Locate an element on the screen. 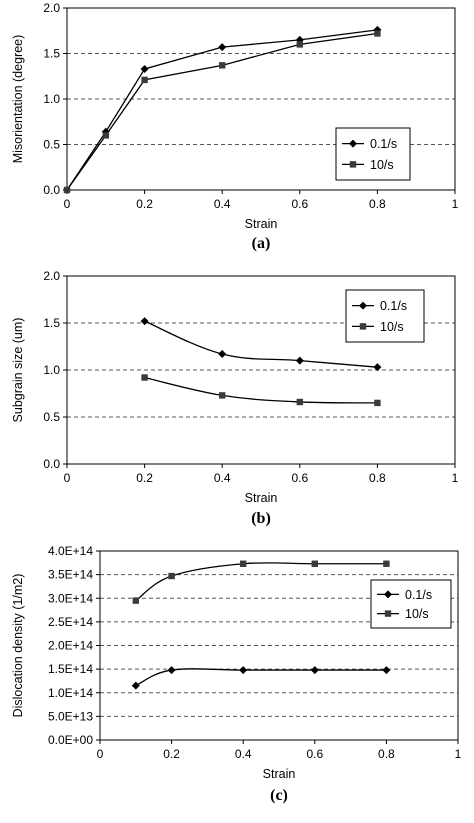 The image size is (474, 823). y-tick-label: 3.0E+14 is located at coordinates (70, 598).